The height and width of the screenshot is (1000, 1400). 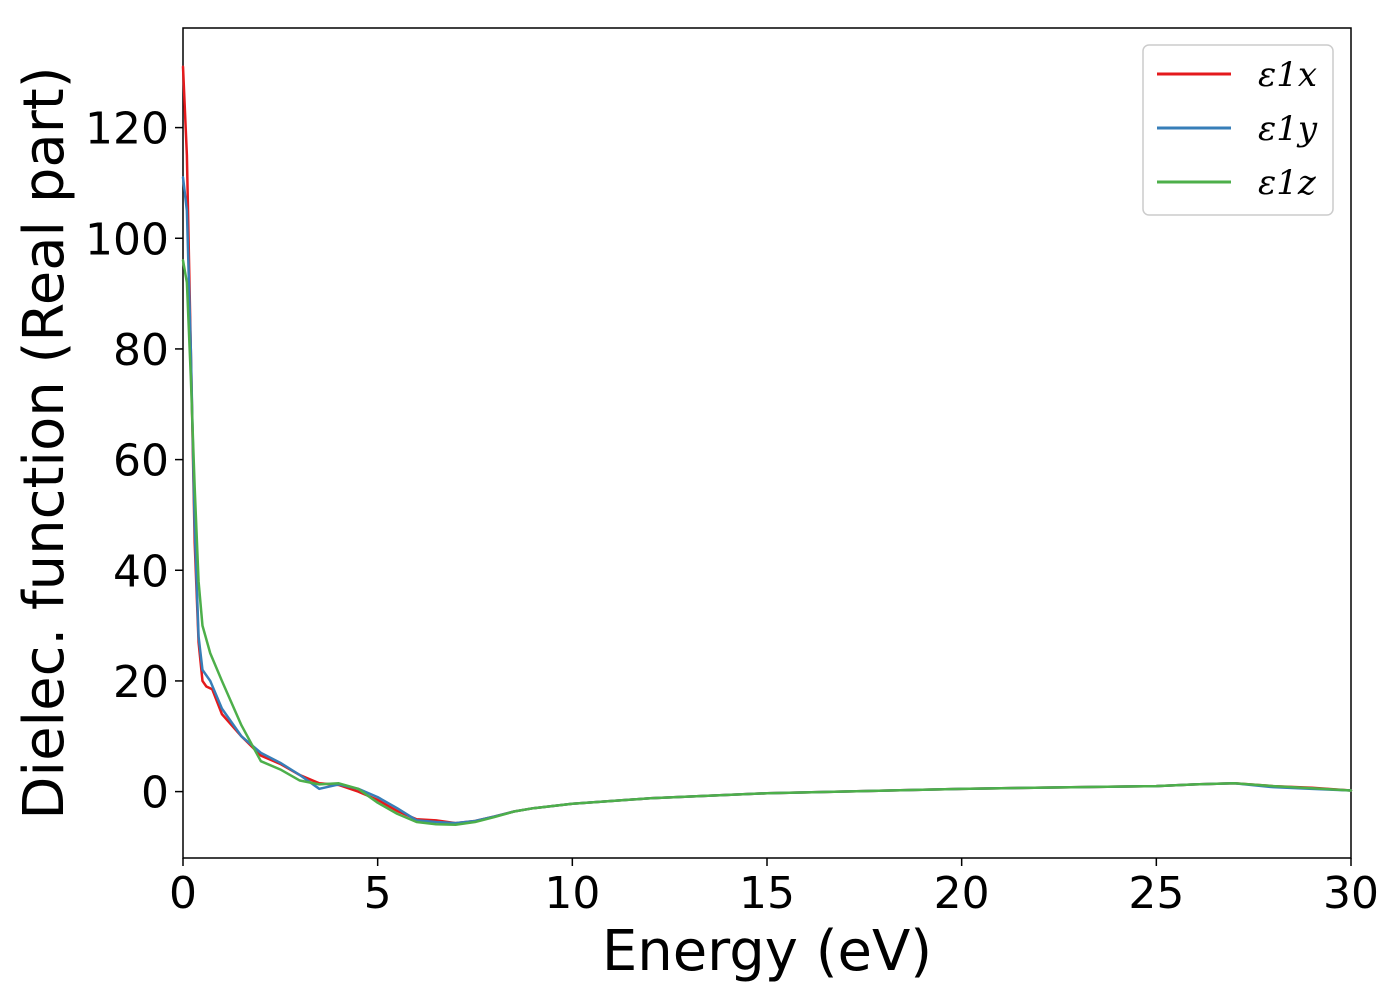 I want to click on x-tick-label: 20, so click(x=962, y=893).